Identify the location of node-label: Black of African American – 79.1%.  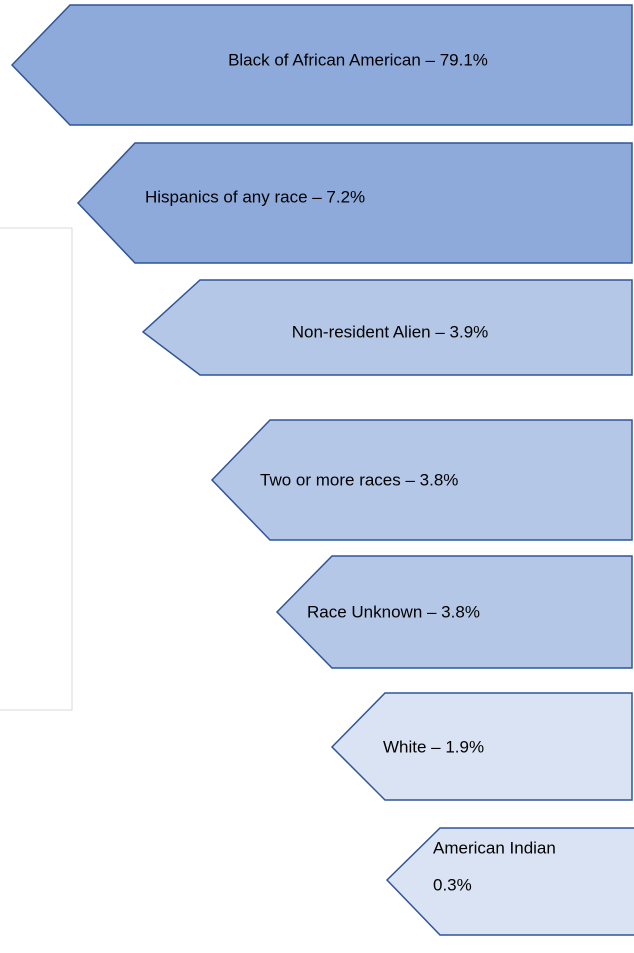
(358, 59).